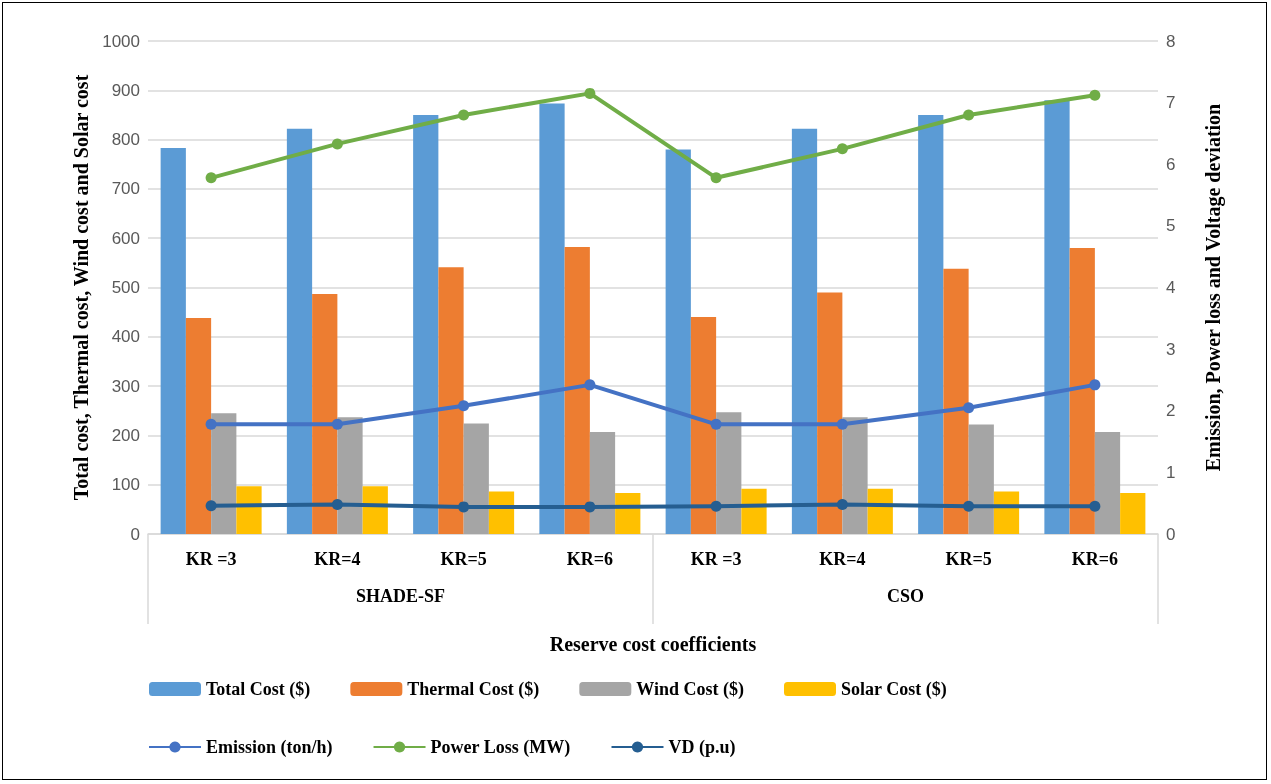 This screenshot has height=784, width=1271. Describe the element at coordinates (125, 287) in the screenshot. I see `y-tick-label: 500` at that location.